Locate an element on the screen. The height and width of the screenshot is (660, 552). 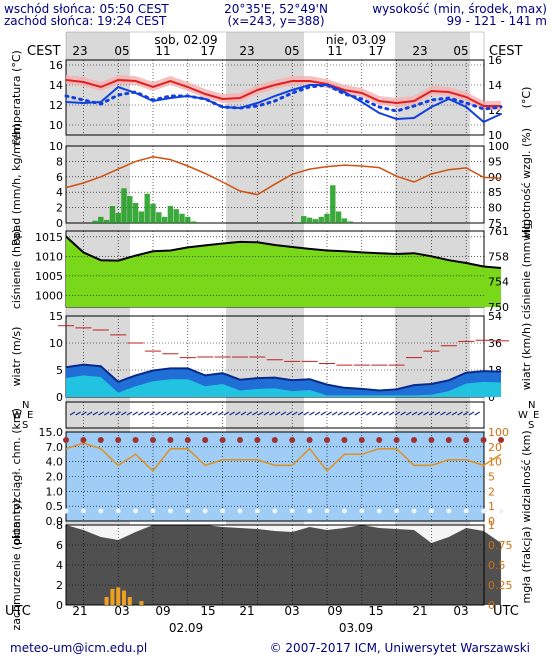
top-hour-label: 11 is located at coordinates (334, 51).